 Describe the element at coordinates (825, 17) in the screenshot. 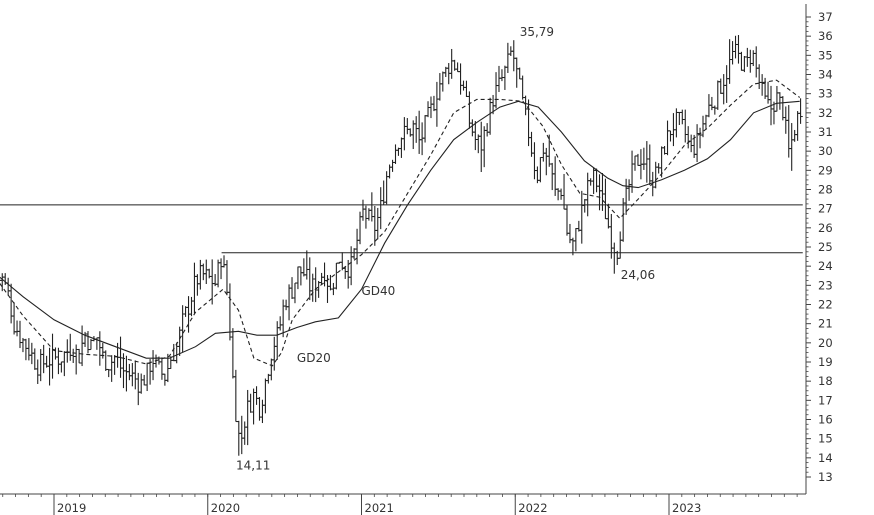

I see `y-tick-label: 37` at that location.